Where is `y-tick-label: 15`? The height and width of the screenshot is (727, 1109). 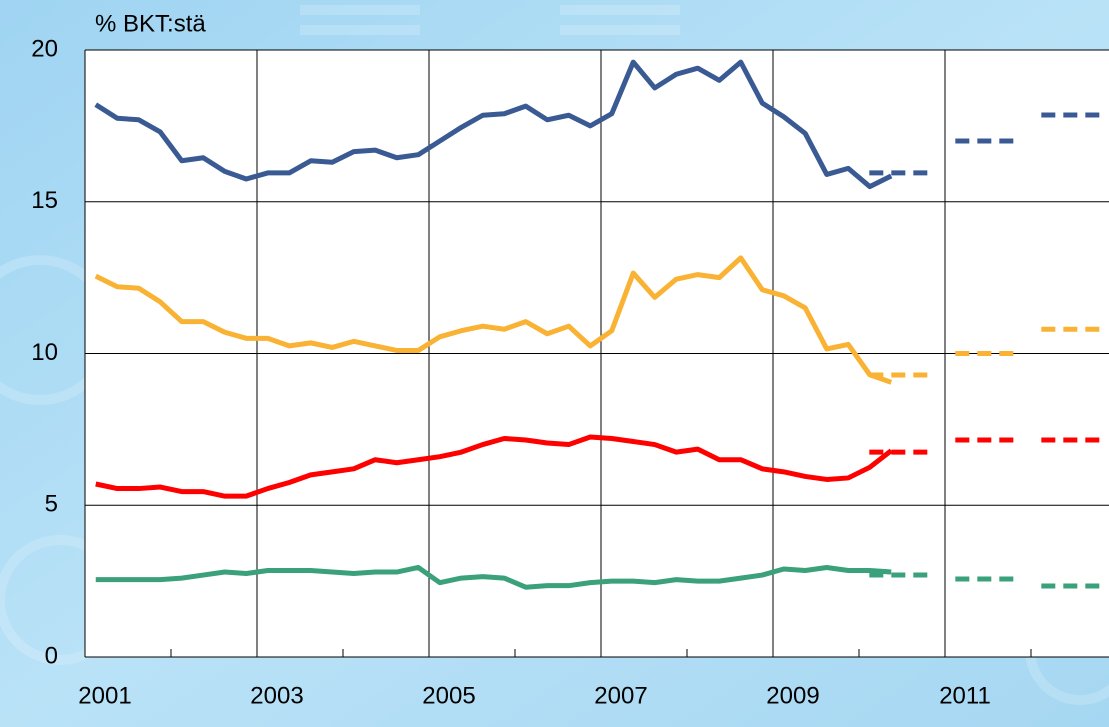
y-tick-label: 15 is located at coordinates (44, 200).